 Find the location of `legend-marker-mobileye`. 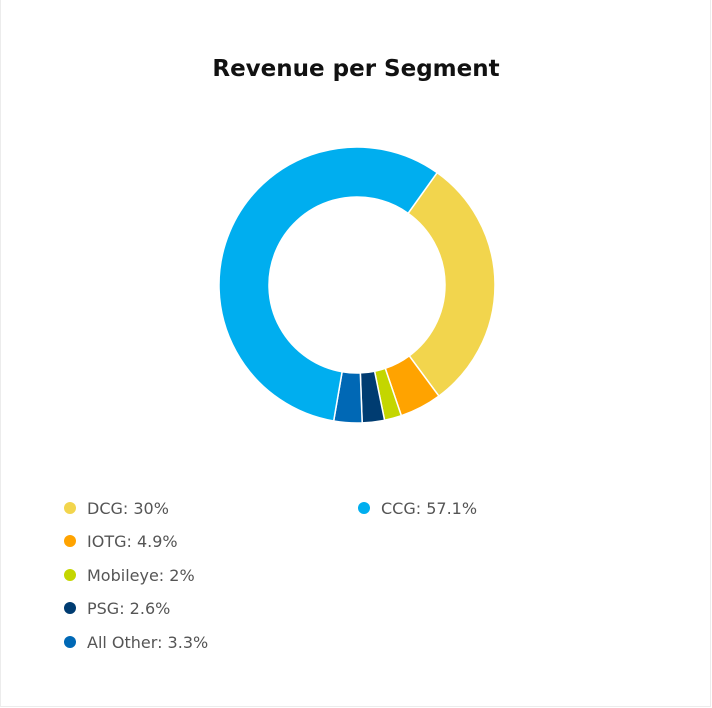

legend-marker-mobileye is located at coordinates (70, 575).